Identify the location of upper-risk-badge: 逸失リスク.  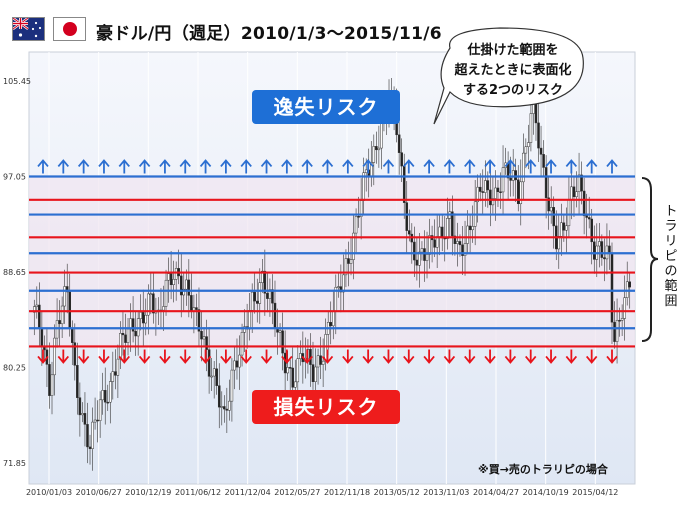
(326, 107).